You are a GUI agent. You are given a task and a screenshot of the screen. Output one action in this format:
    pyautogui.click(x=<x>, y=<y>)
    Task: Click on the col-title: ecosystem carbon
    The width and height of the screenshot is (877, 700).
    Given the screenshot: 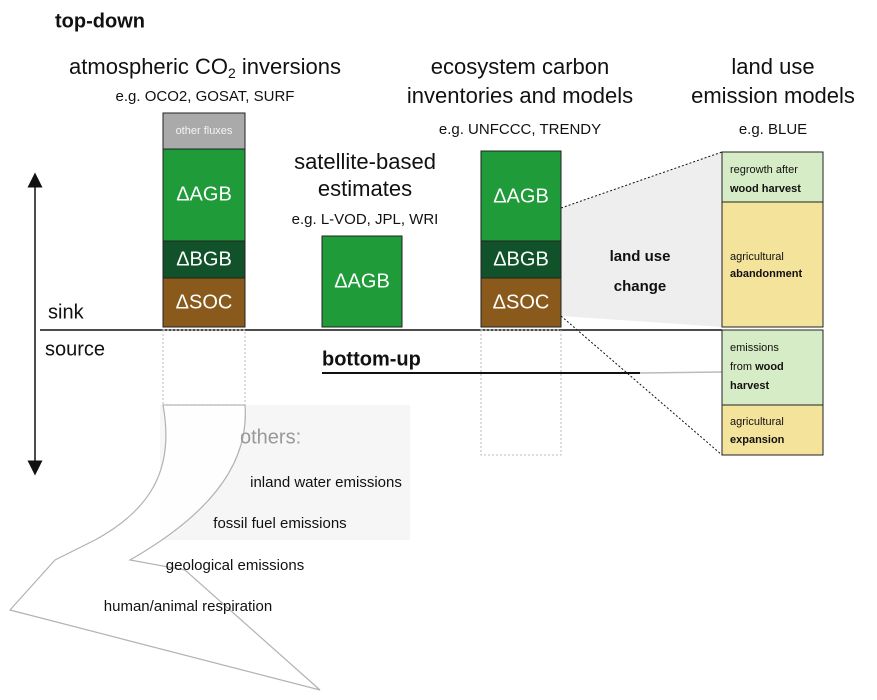 What is the action you would take?
    pyautogui.click(x=520, y=66)
    